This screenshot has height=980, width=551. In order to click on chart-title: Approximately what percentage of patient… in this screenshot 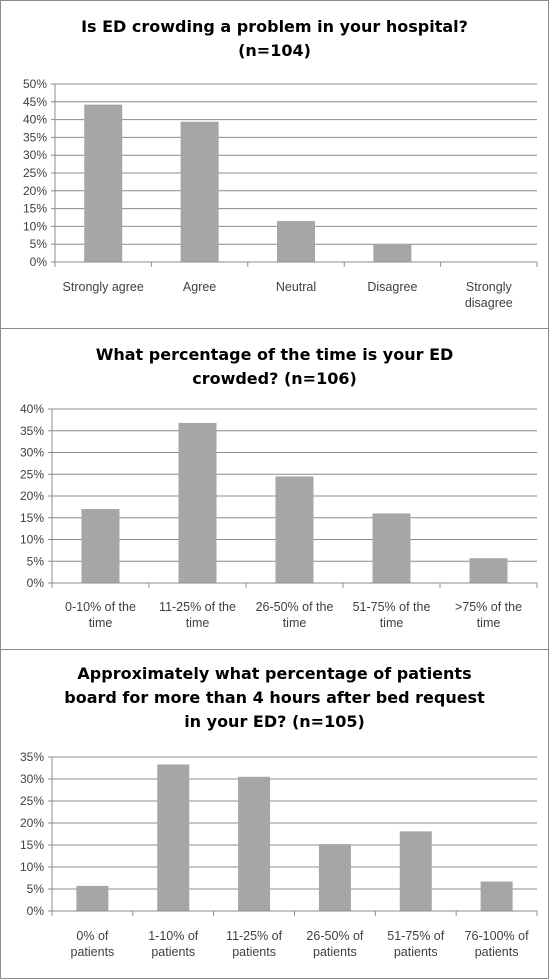, I will do `click(274, 697)`.